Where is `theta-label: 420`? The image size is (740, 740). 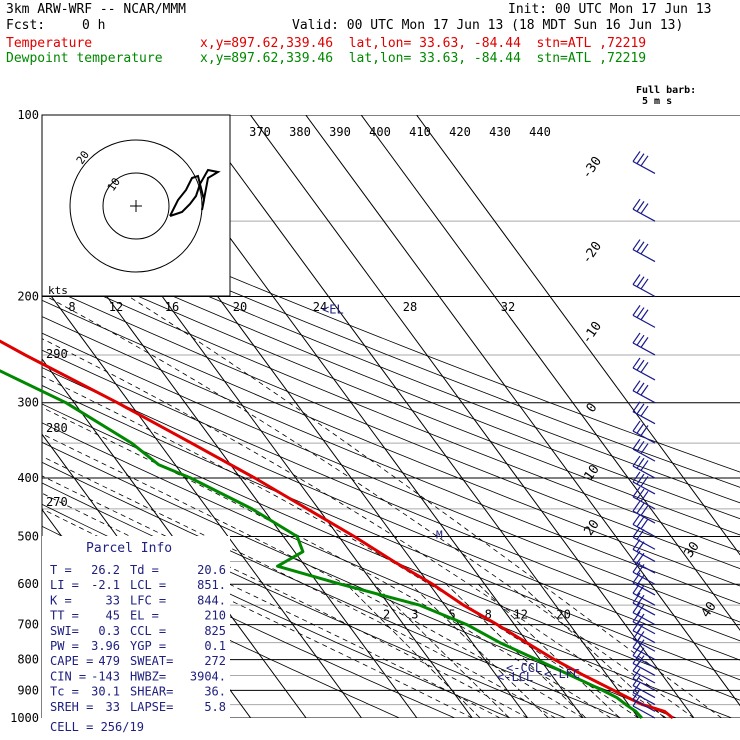 theta-label: 420 is located at coordinates (460, 132).